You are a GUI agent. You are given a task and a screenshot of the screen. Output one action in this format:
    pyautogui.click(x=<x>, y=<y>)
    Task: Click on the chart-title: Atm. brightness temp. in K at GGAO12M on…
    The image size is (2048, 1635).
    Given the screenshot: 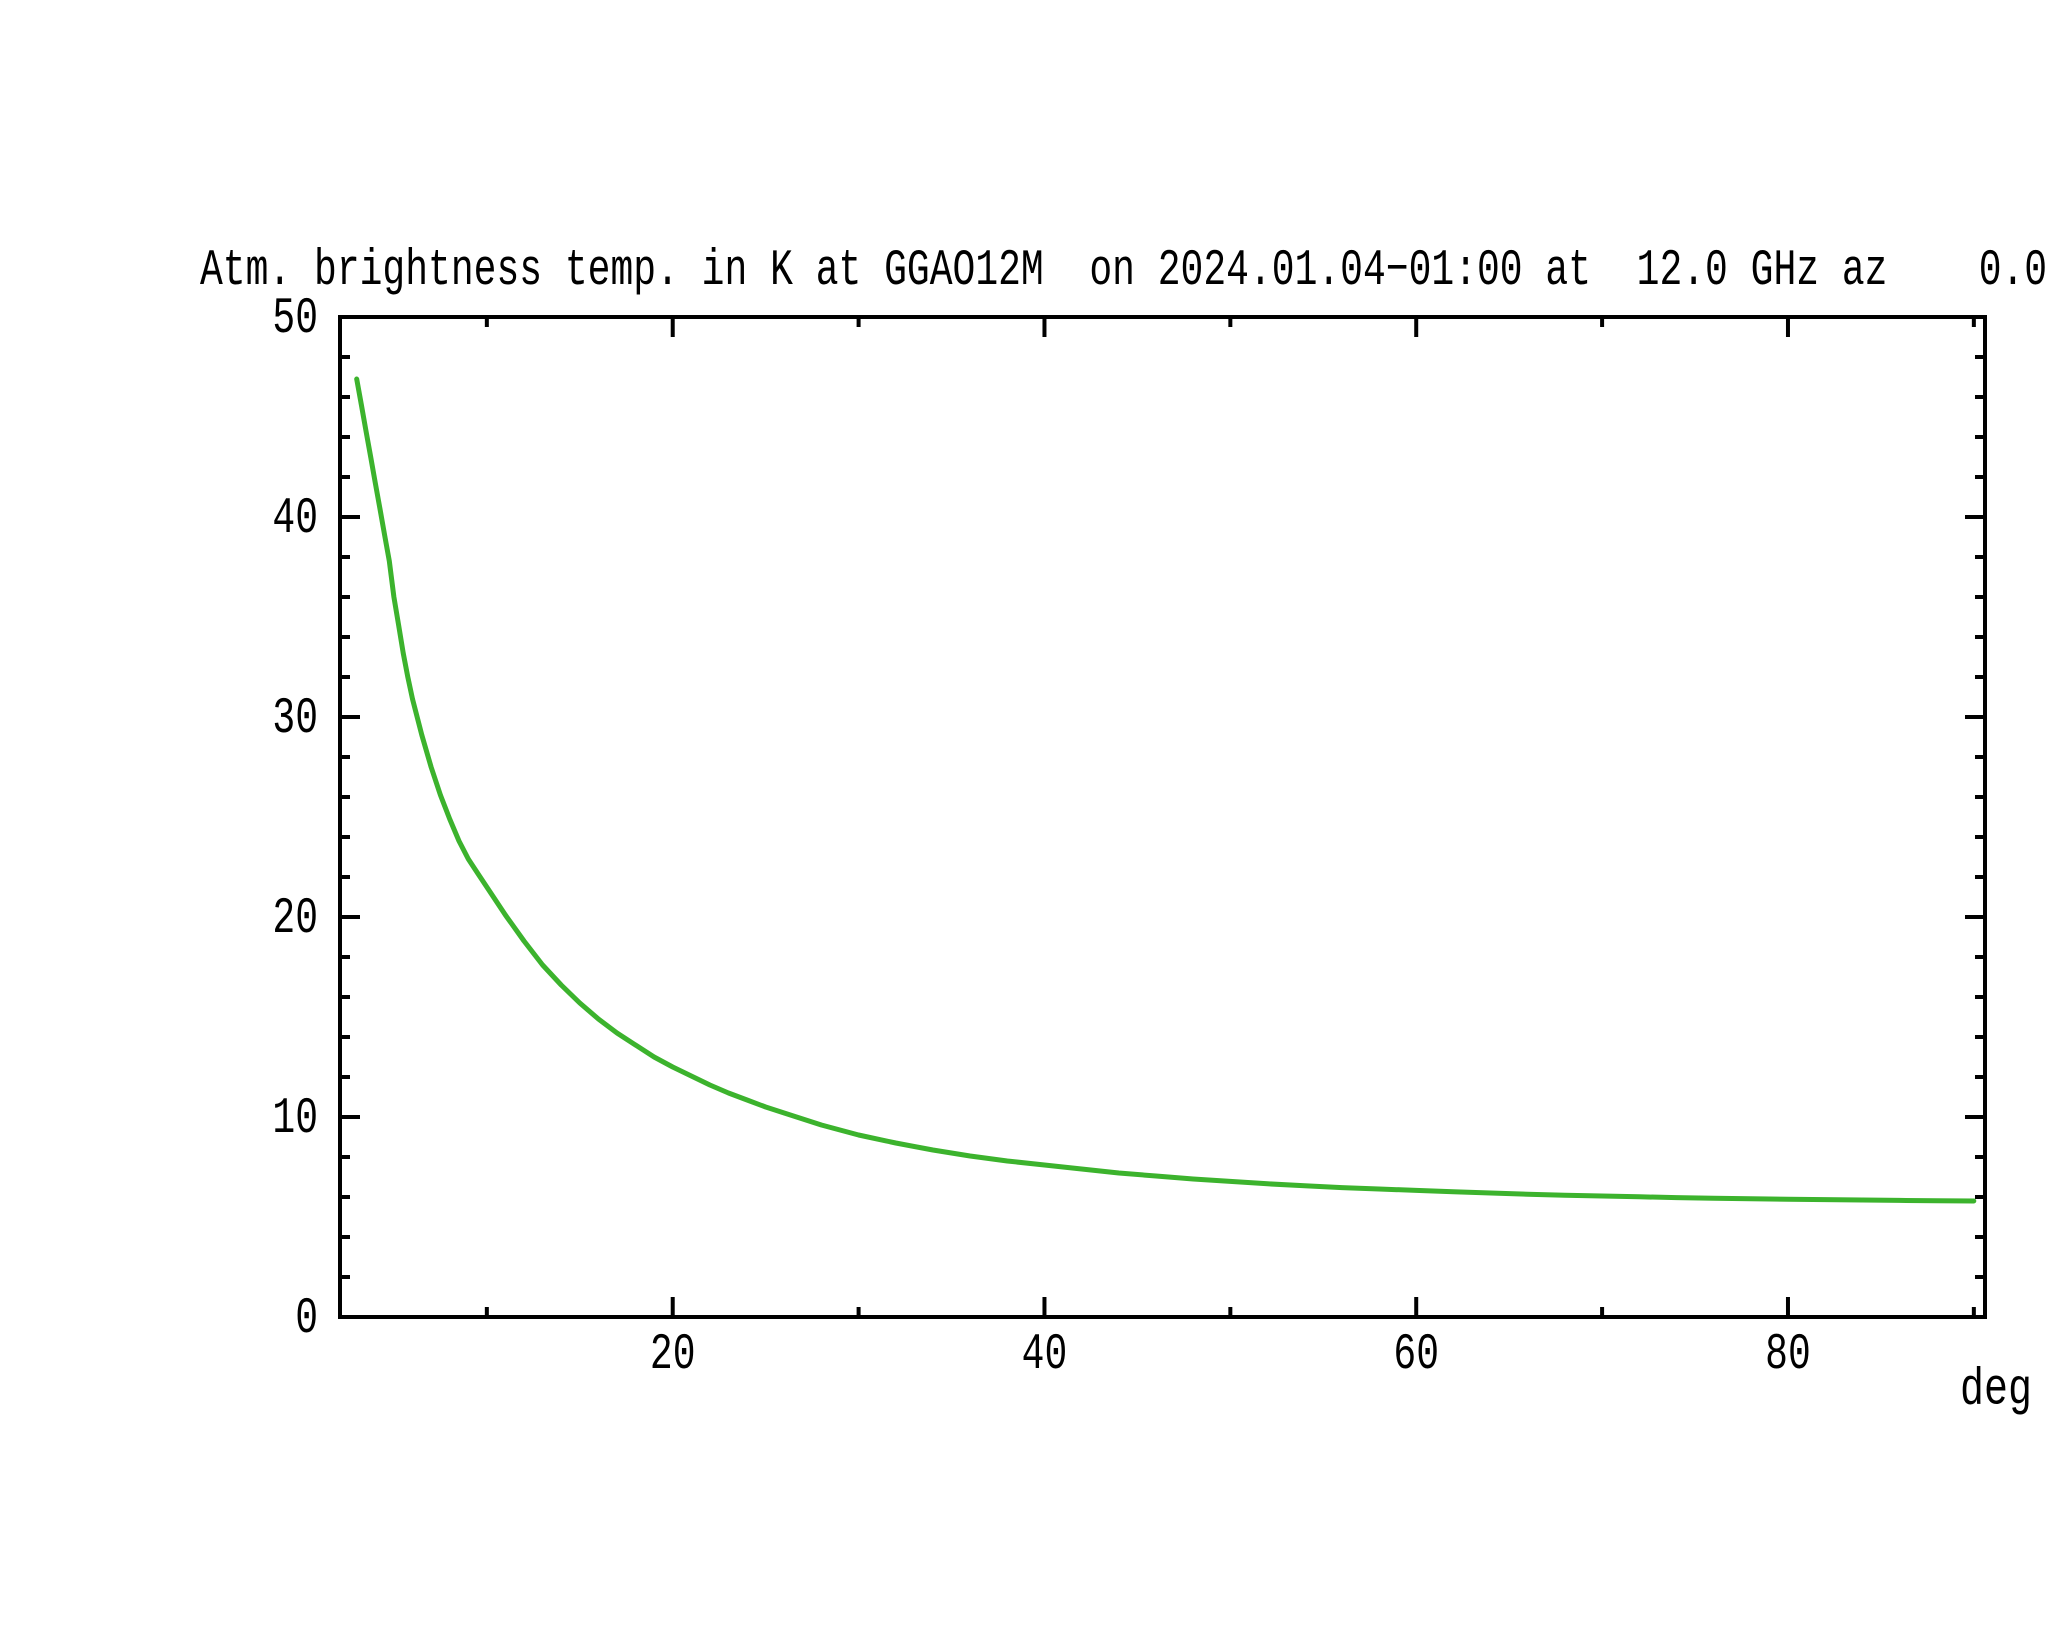 What is the action you would take?
    pyautogui.click(x=1124, y=270)
    